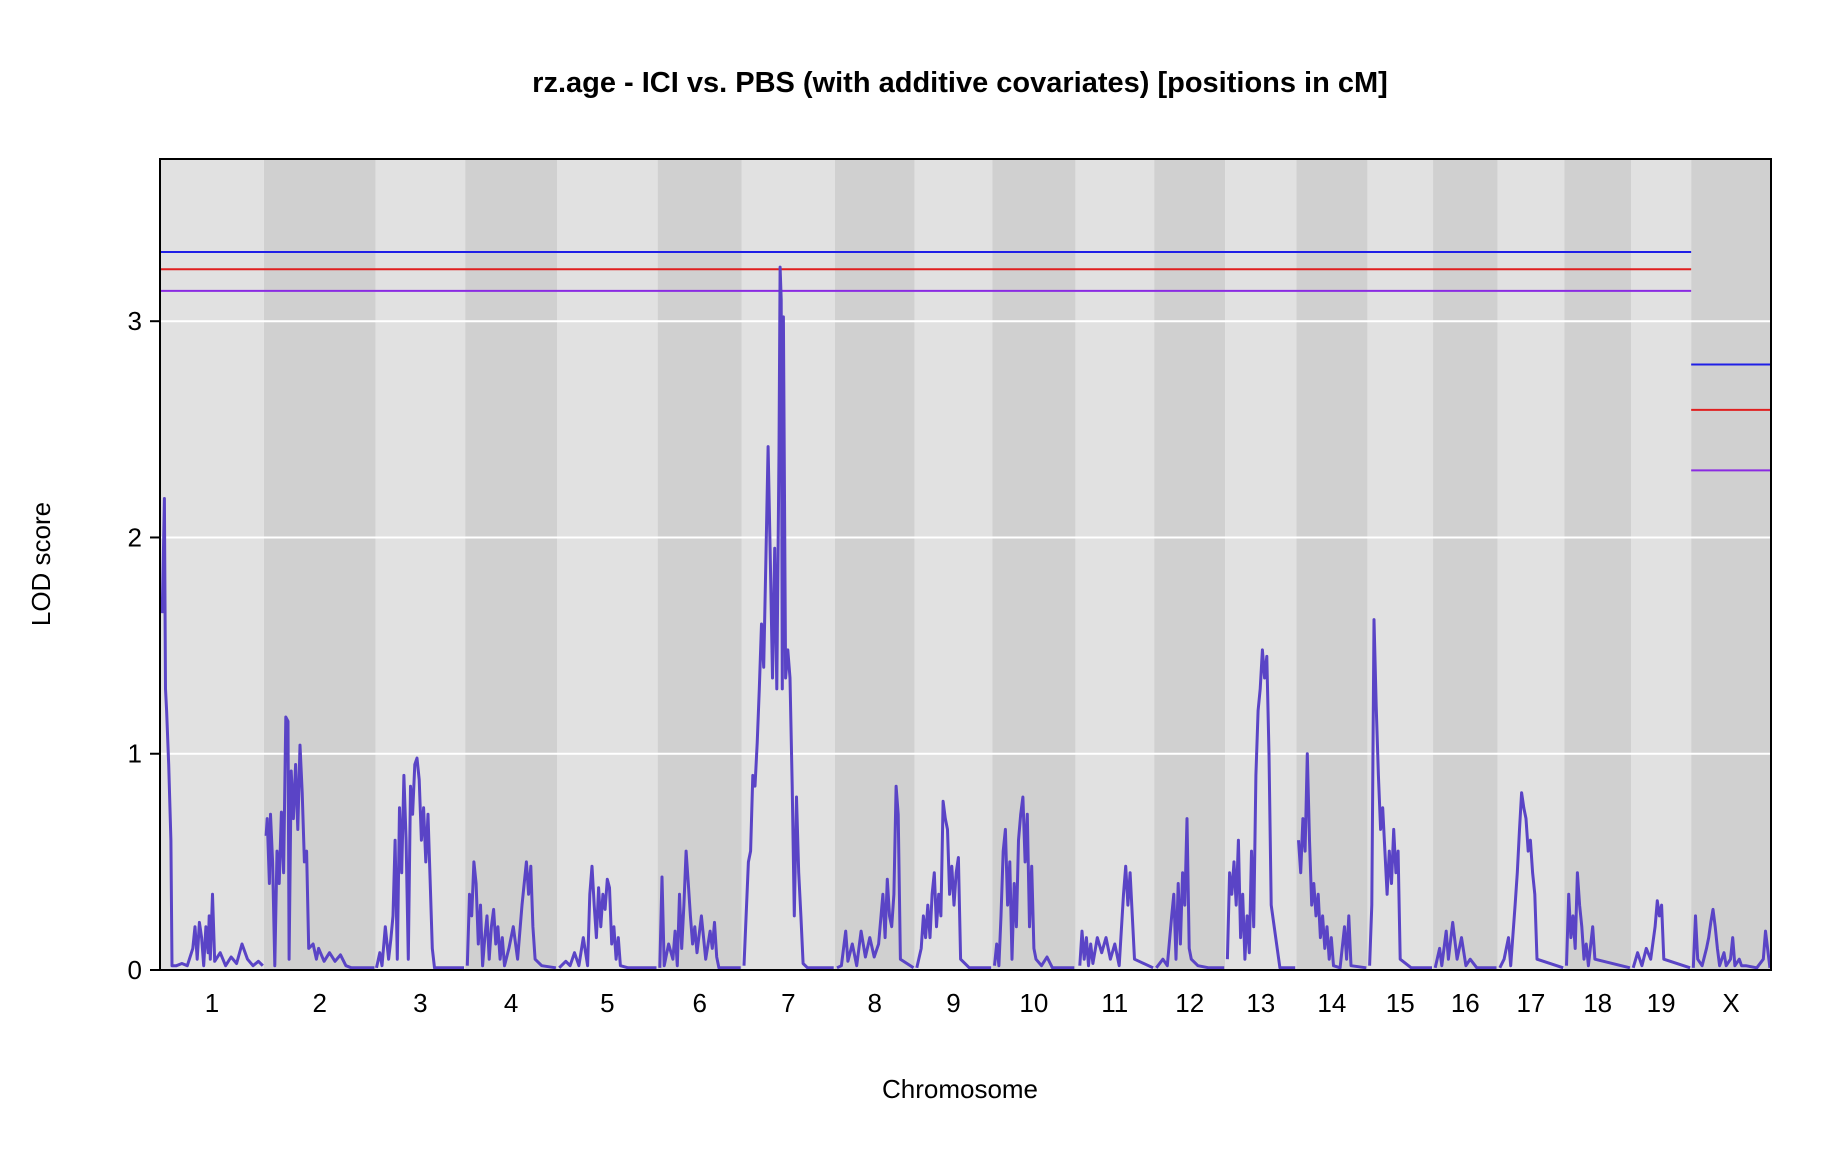 The image size is (1824, 1152). I want to click on y-tick-label-2: 2, so click(135, 537).